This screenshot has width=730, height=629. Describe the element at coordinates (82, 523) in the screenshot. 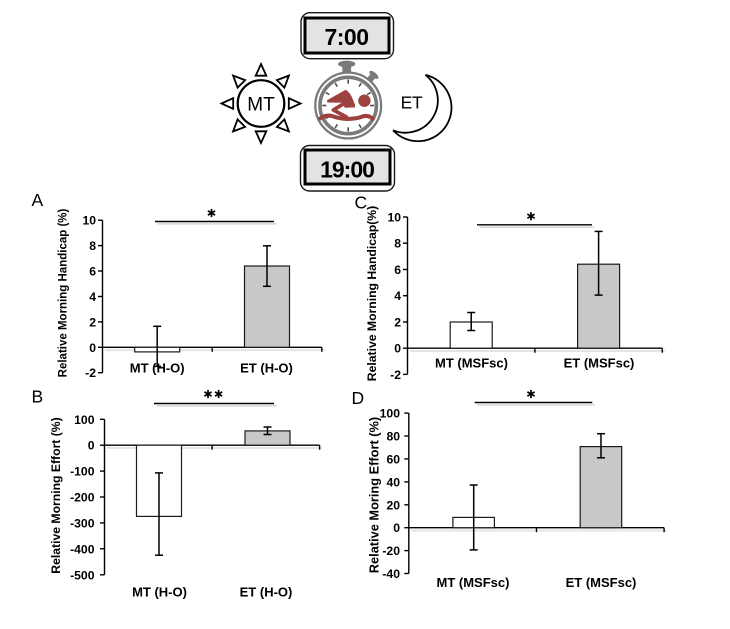

I see `svg-text: -300` at that location.